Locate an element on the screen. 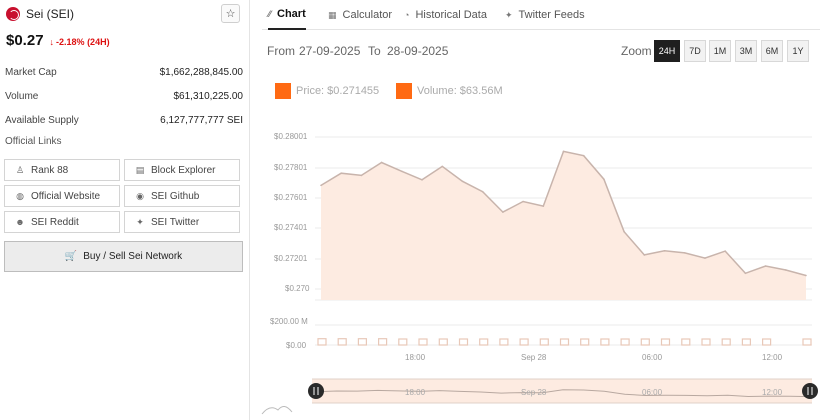 This screenshot has width=825, height=420. range-to-label: To is located at coordinates (374, 51).